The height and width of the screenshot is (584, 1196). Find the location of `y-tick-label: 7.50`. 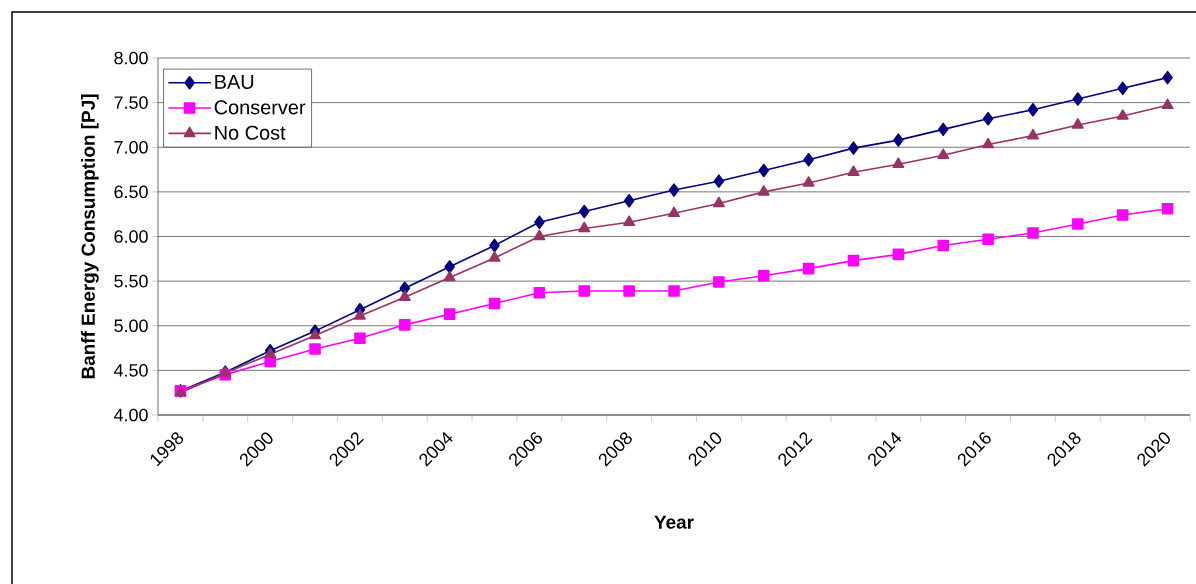

y-tick-label: 7.50 is located at coordinates (131, 102).